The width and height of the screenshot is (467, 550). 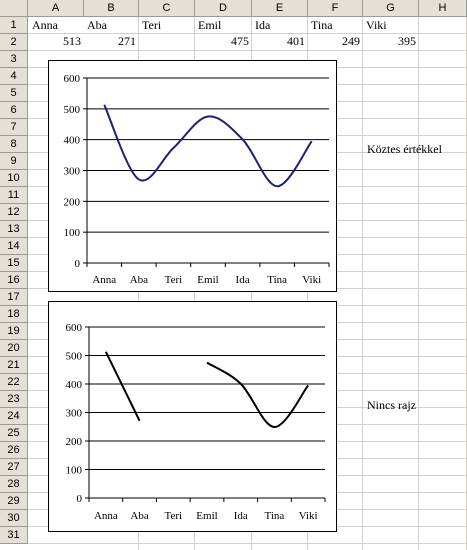 What do you see at coordinates (14, 297) in the screenshot?
I see `row-header-17: 17` at bounding box center [14, 297].